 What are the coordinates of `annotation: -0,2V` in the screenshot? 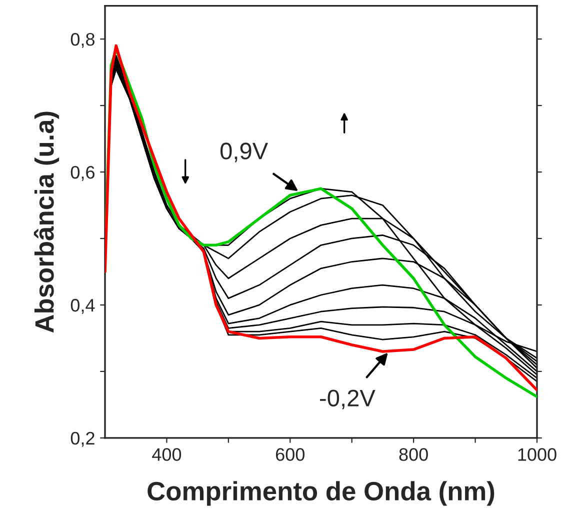 It's located at (348, 400).